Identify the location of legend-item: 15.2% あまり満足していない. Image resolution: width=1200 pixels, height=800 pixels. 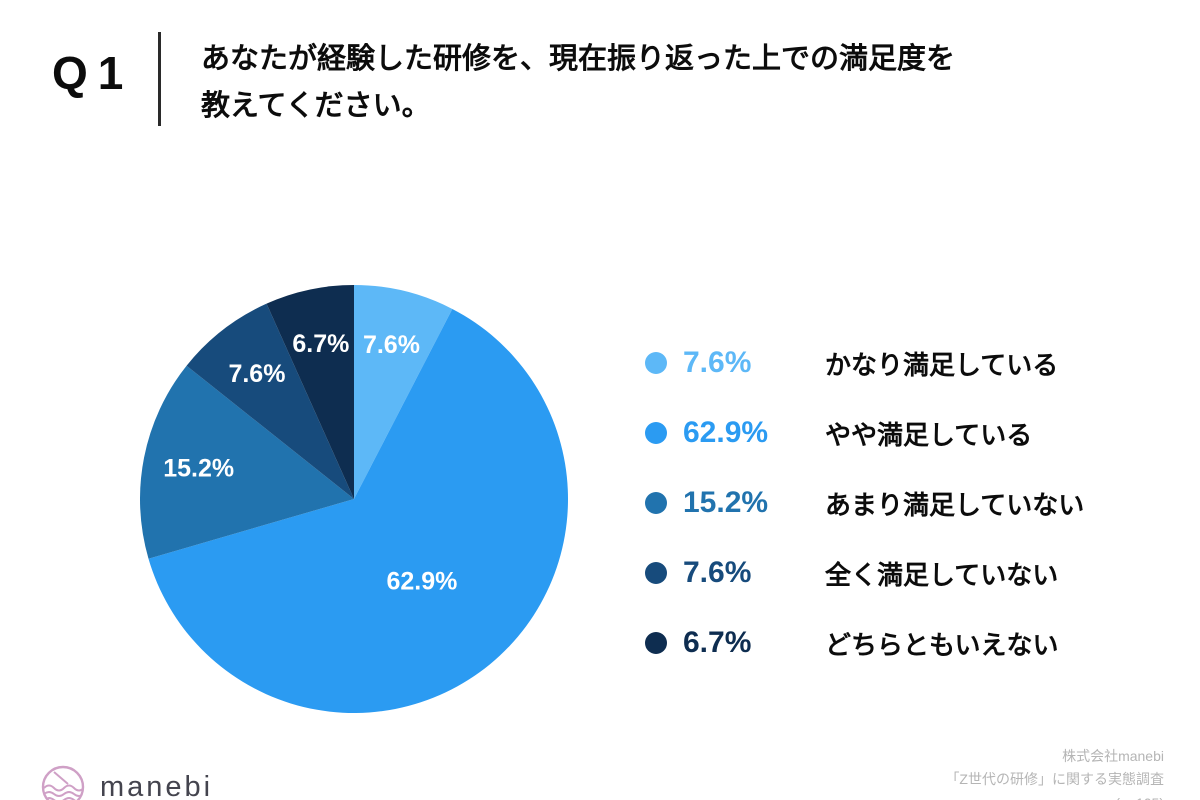
(864, 503).